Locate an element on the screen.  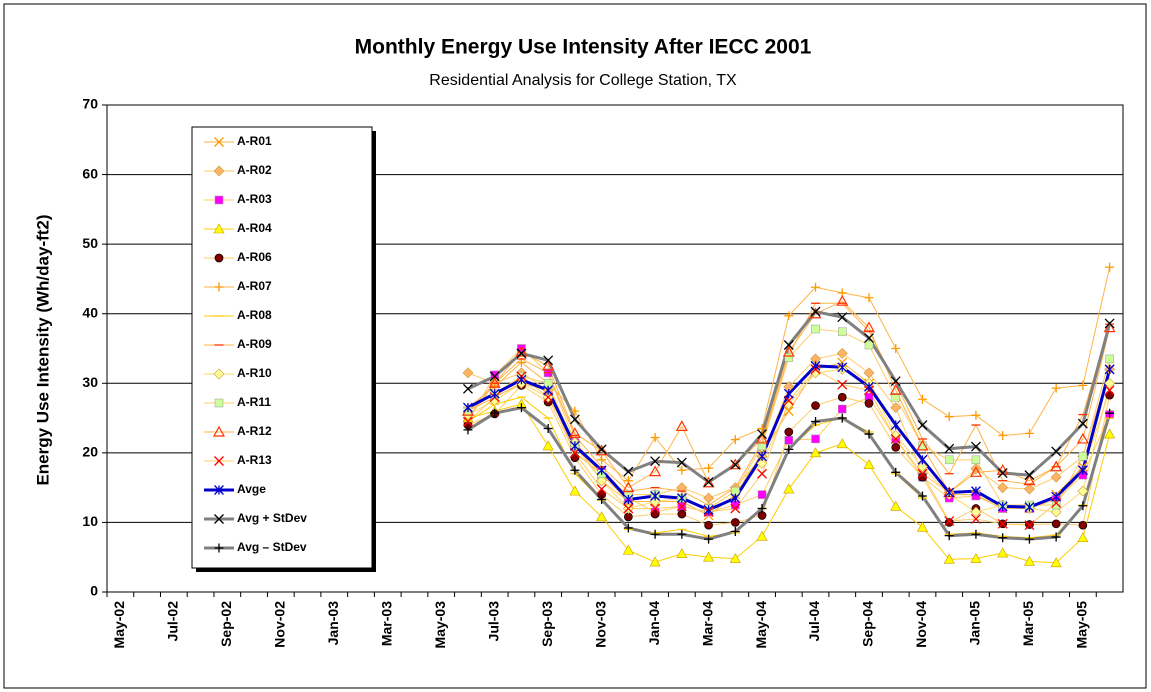
legend-label: Avge is located at coordinates (251, 489).